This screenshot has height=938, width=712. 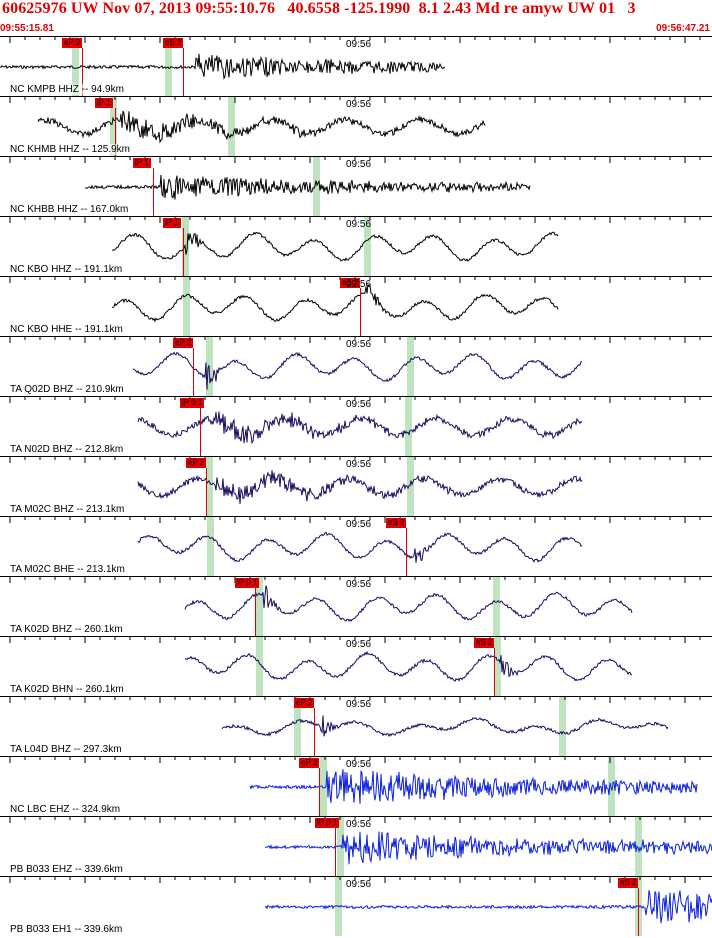 I want to click on time-end-label: 09:56:47.21, so click(x=683, y=28).